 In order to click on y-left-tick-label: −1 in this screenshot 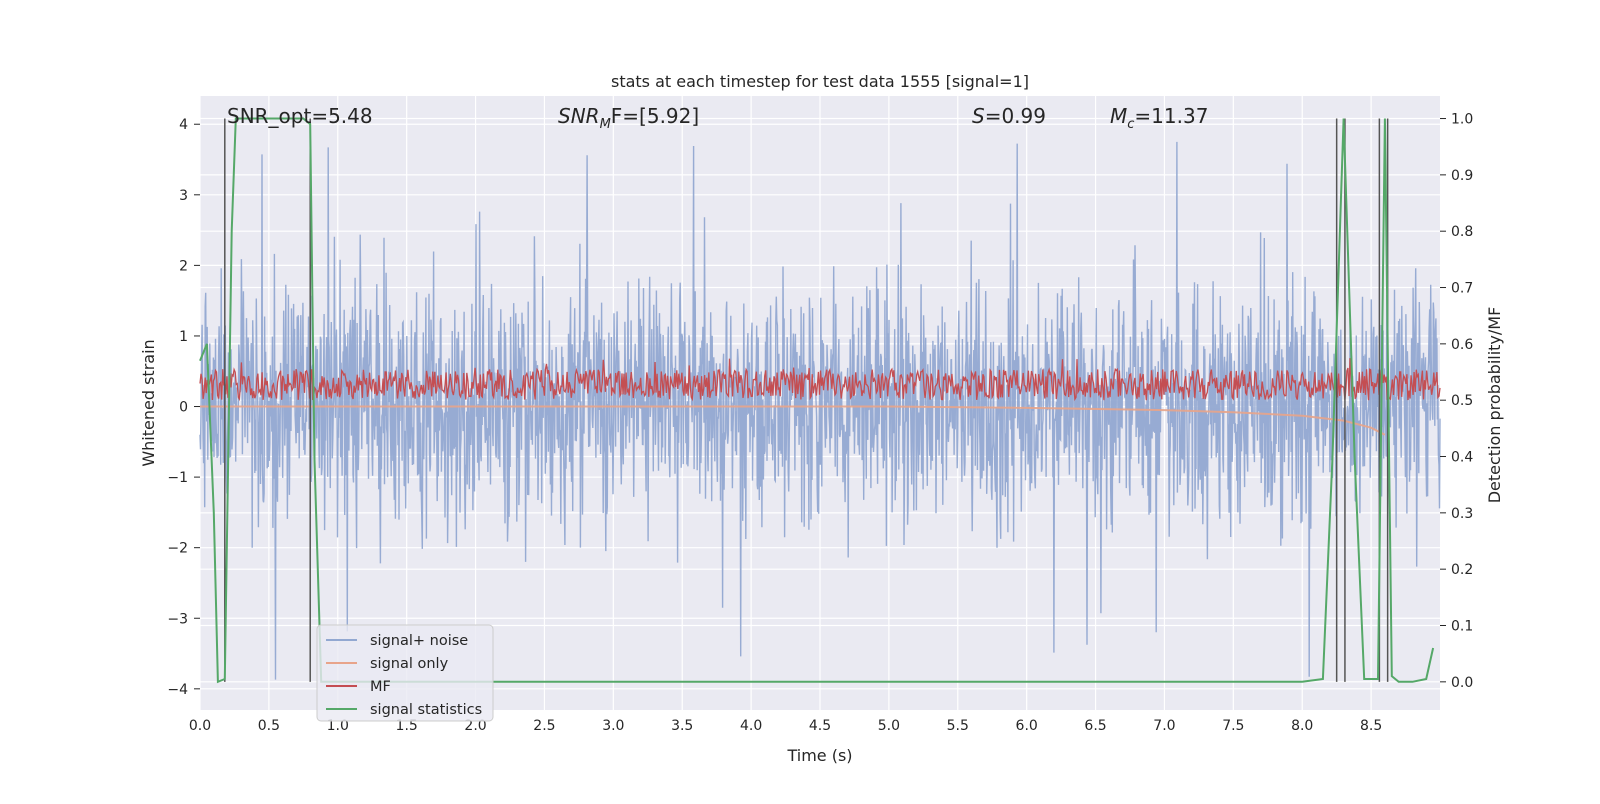, I will do `click(177, 478)`.